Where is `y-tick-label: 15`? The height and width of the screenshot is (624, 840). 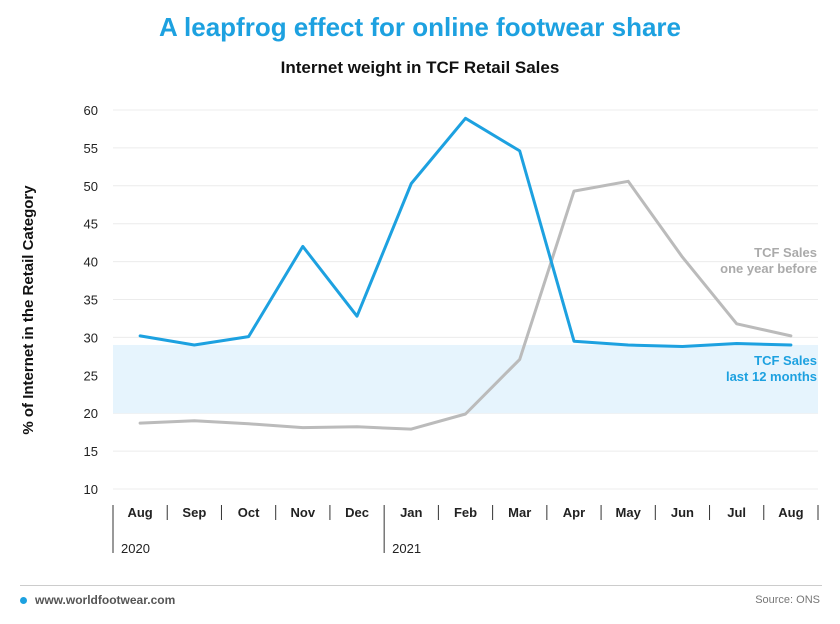
y-tick-label: 15 is located at coordinates (91, 451).